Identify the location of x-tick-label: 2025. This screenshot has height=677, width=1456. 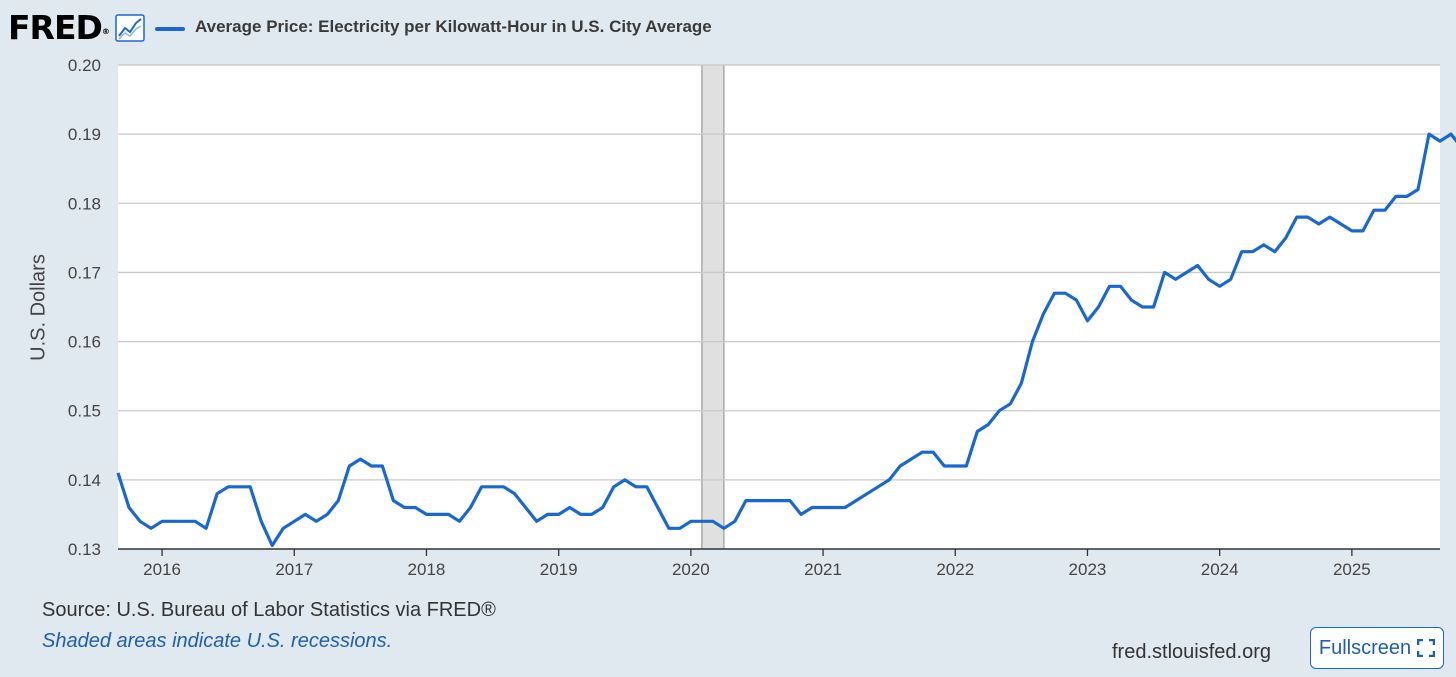
(1352, 569).